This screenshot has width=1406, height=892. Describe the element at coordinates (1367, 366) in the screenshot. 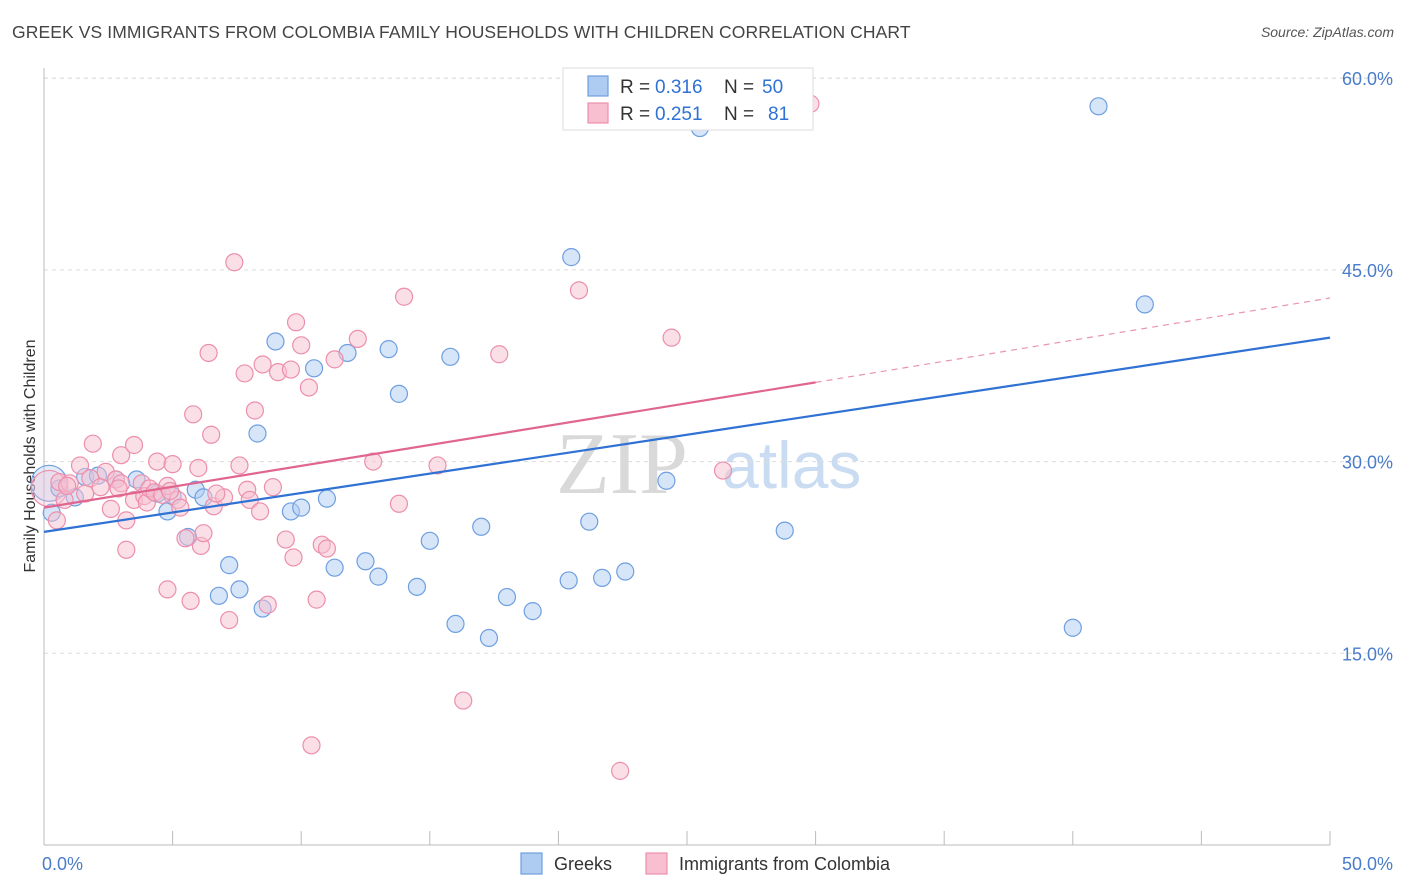

I see `y-axis-ticks: 15.0% 30.0% 45.0% 60.0%` at that location.